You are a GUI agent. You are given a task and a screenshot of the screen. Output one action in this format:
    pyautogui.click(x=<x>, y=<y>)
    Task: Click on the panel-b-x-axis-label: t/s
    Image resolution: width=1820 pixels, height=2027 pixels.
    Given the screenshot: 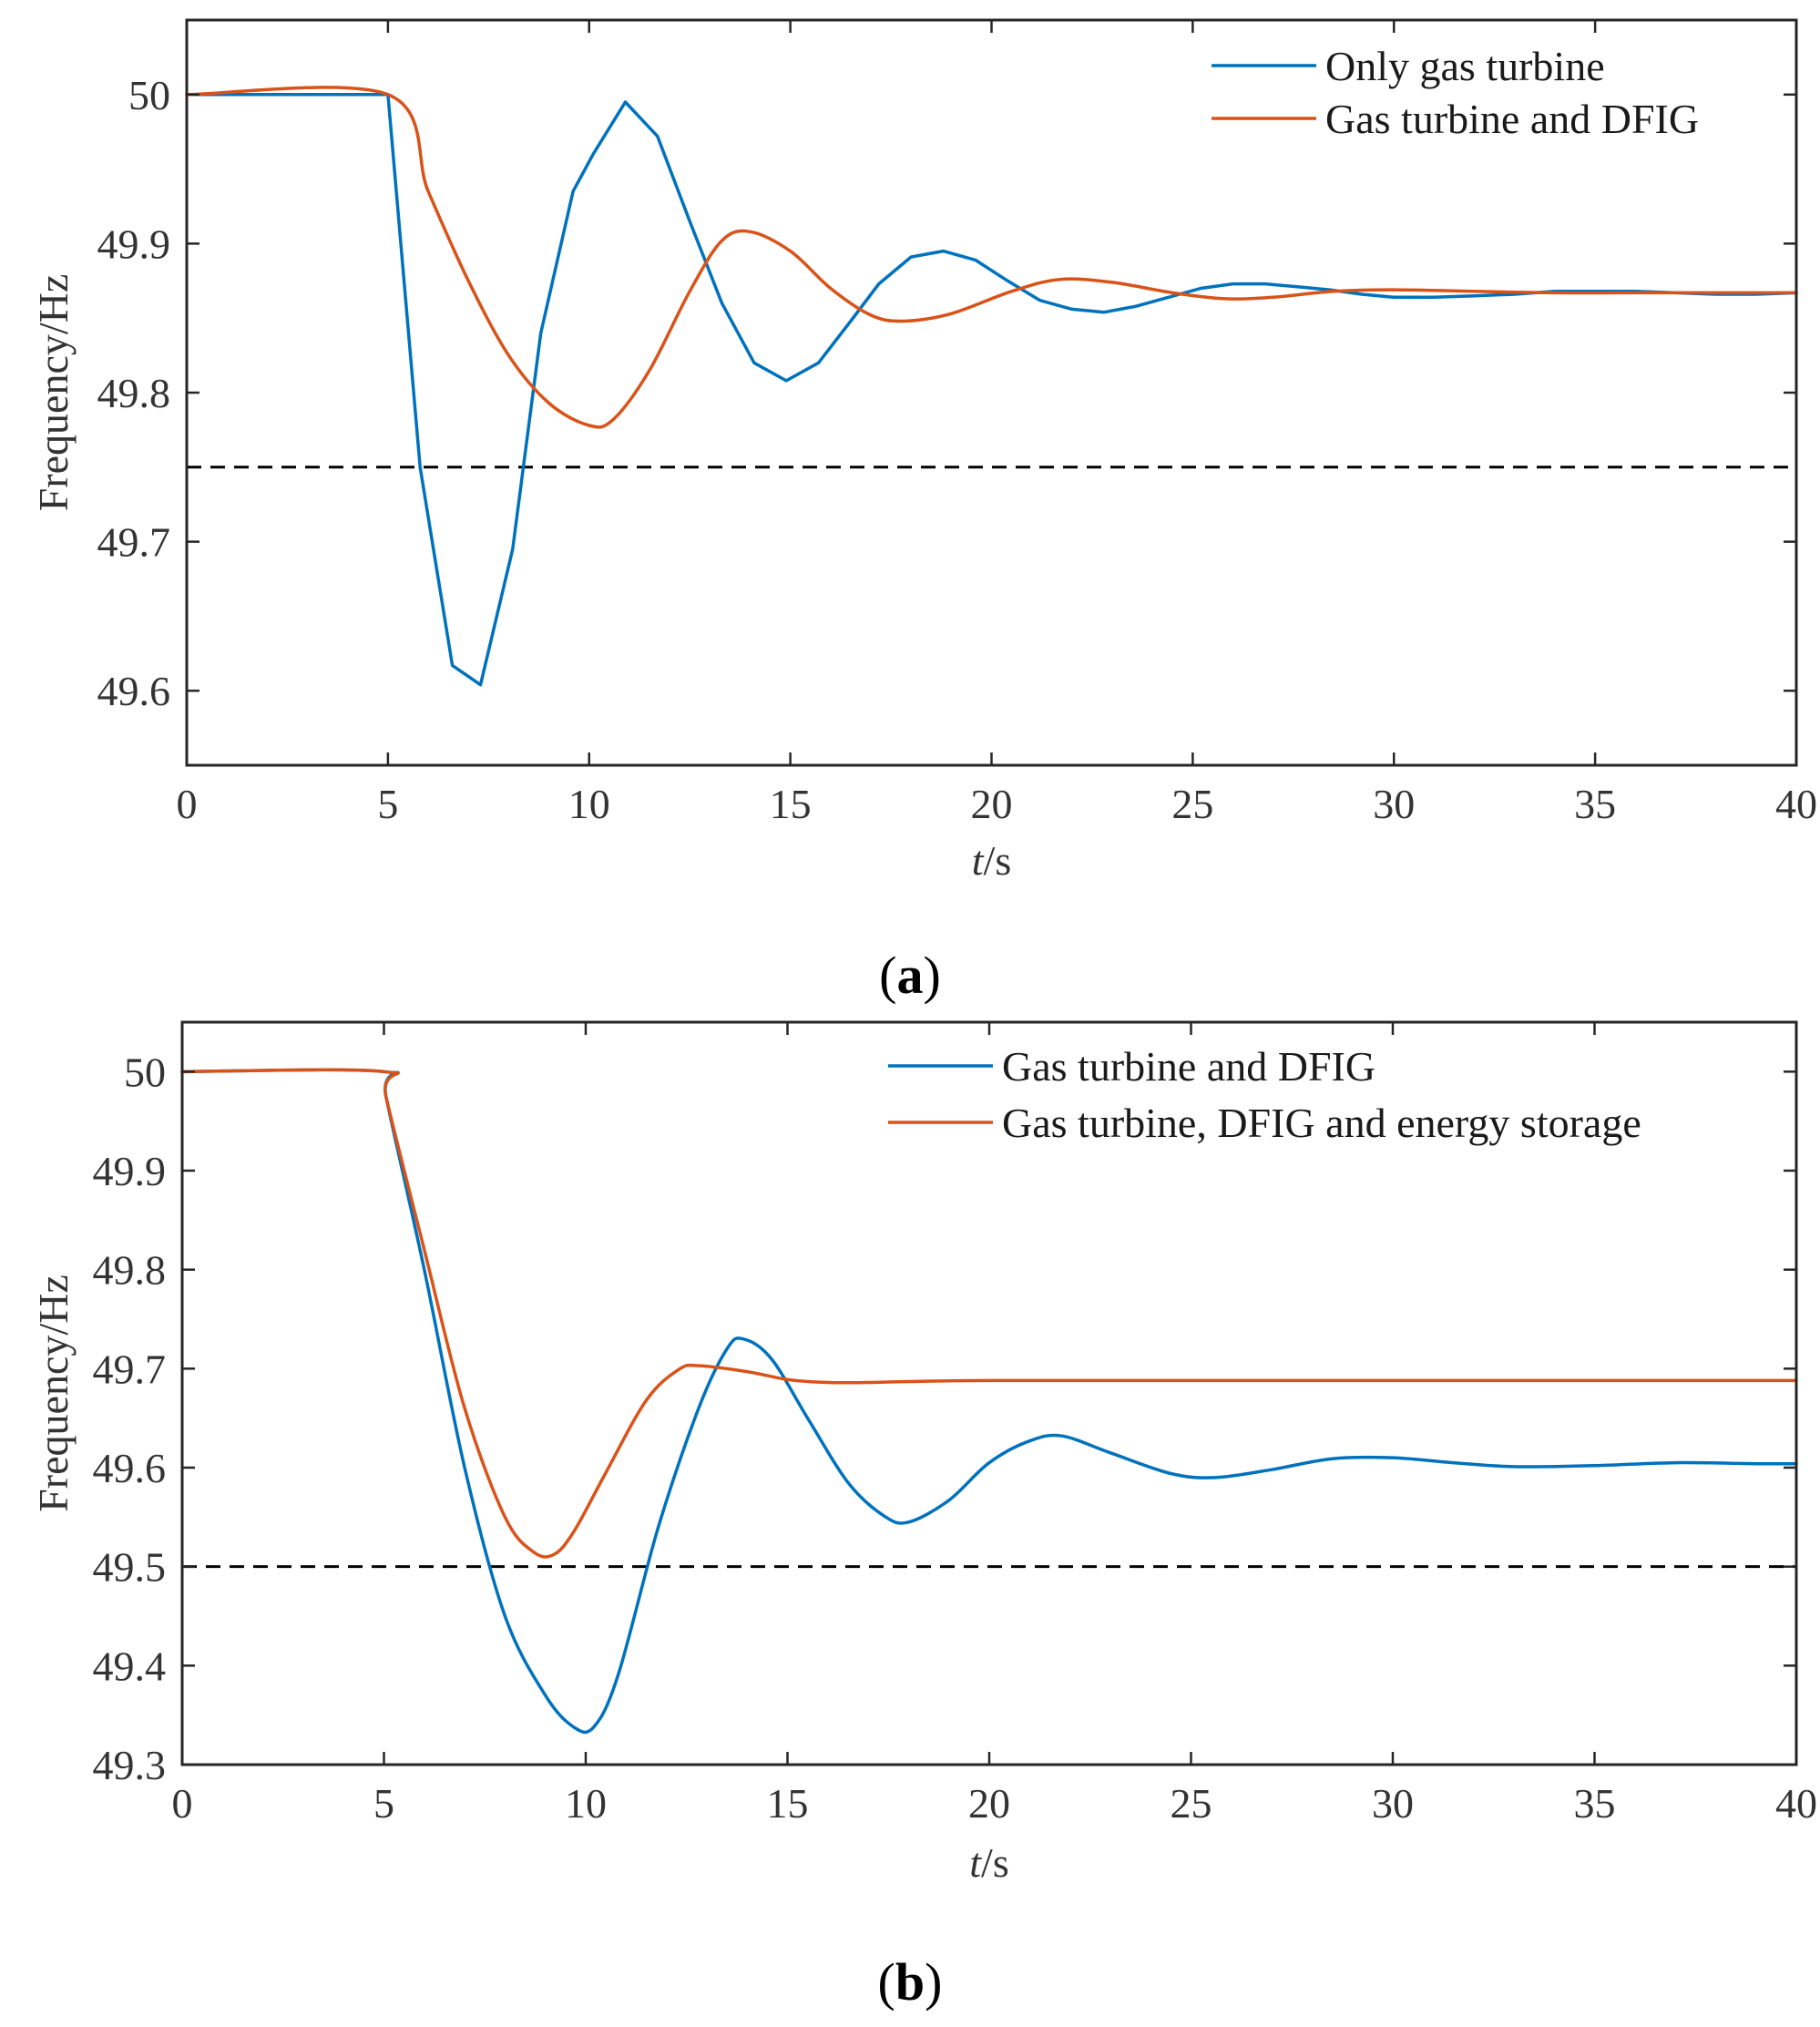 What is the action you would take?
    pyautogui.click(x=989, y=1862)
    